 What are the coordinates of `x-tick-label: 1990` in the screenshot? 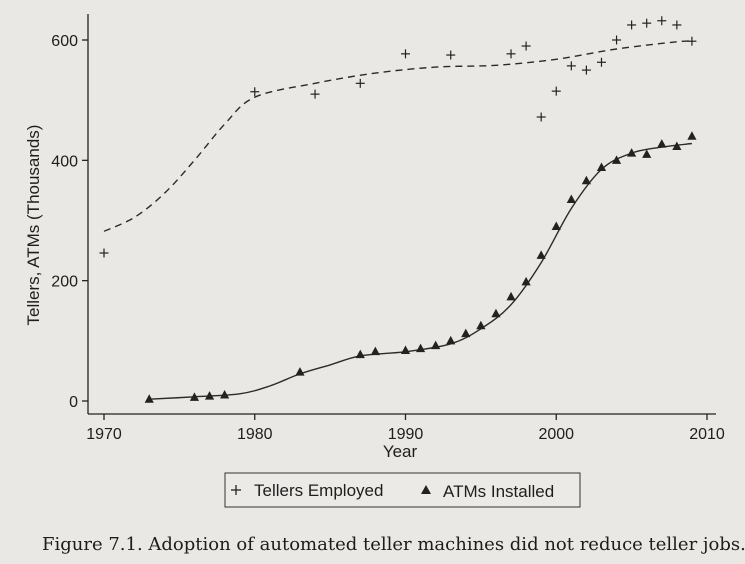 It's located at (406, 434).